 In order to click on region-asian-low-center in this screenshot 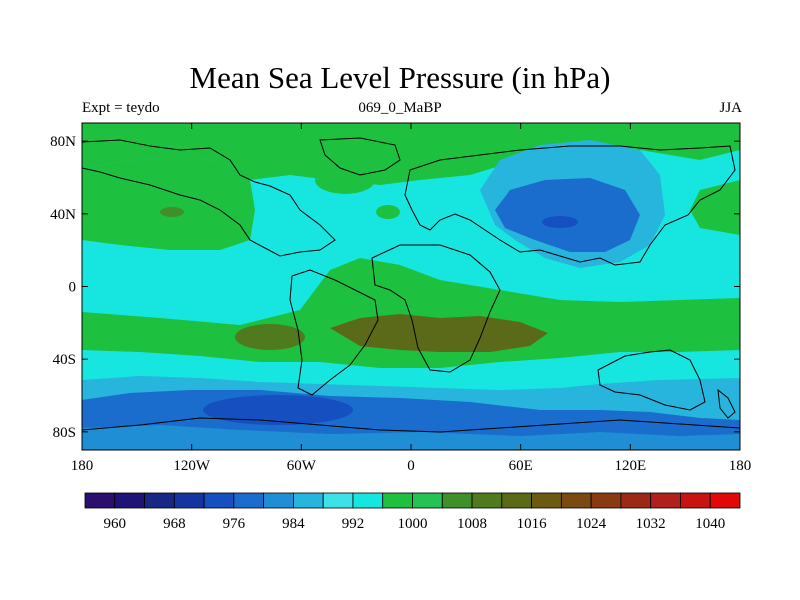, I will do `click(560, 222)`.